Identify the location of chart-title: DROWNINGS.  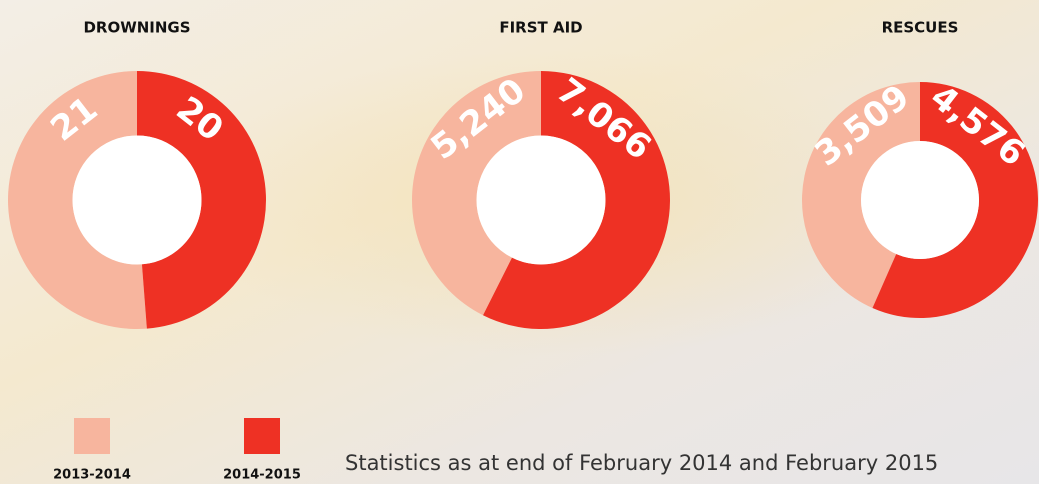
(136, 28).